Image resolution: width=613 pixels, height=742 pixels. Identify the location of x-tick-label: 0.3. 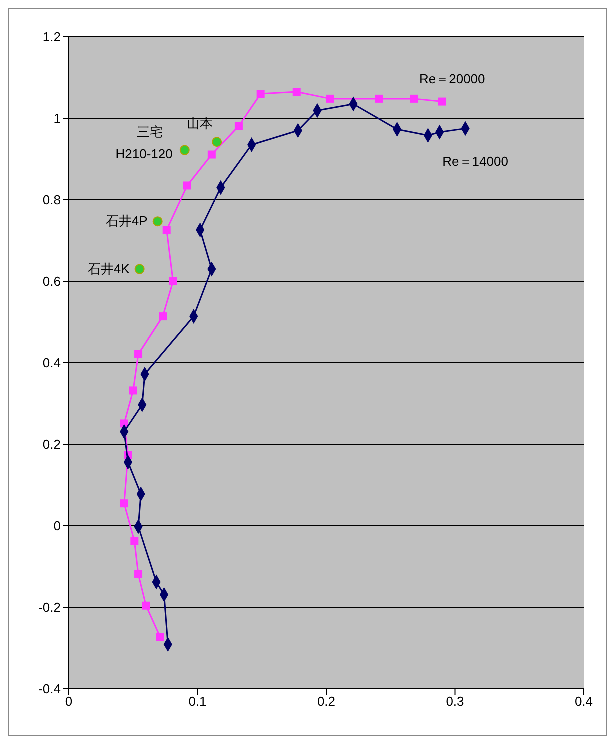
(455, 702).